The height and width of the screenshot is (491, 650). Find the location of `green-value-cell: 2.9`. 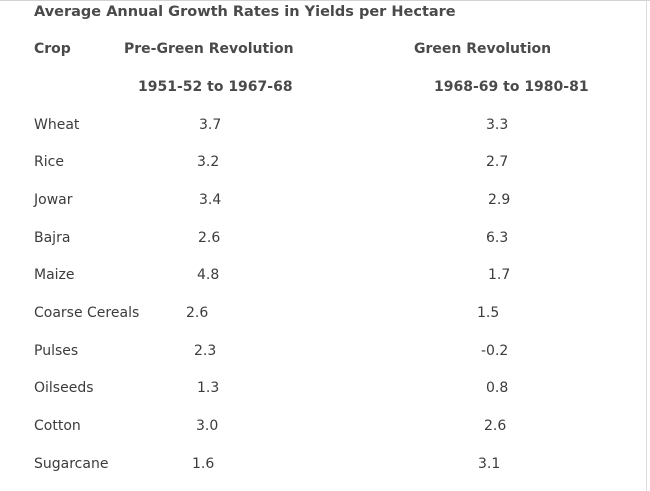

green-value-cell: 2.9 is located at coordinates (499, 200).